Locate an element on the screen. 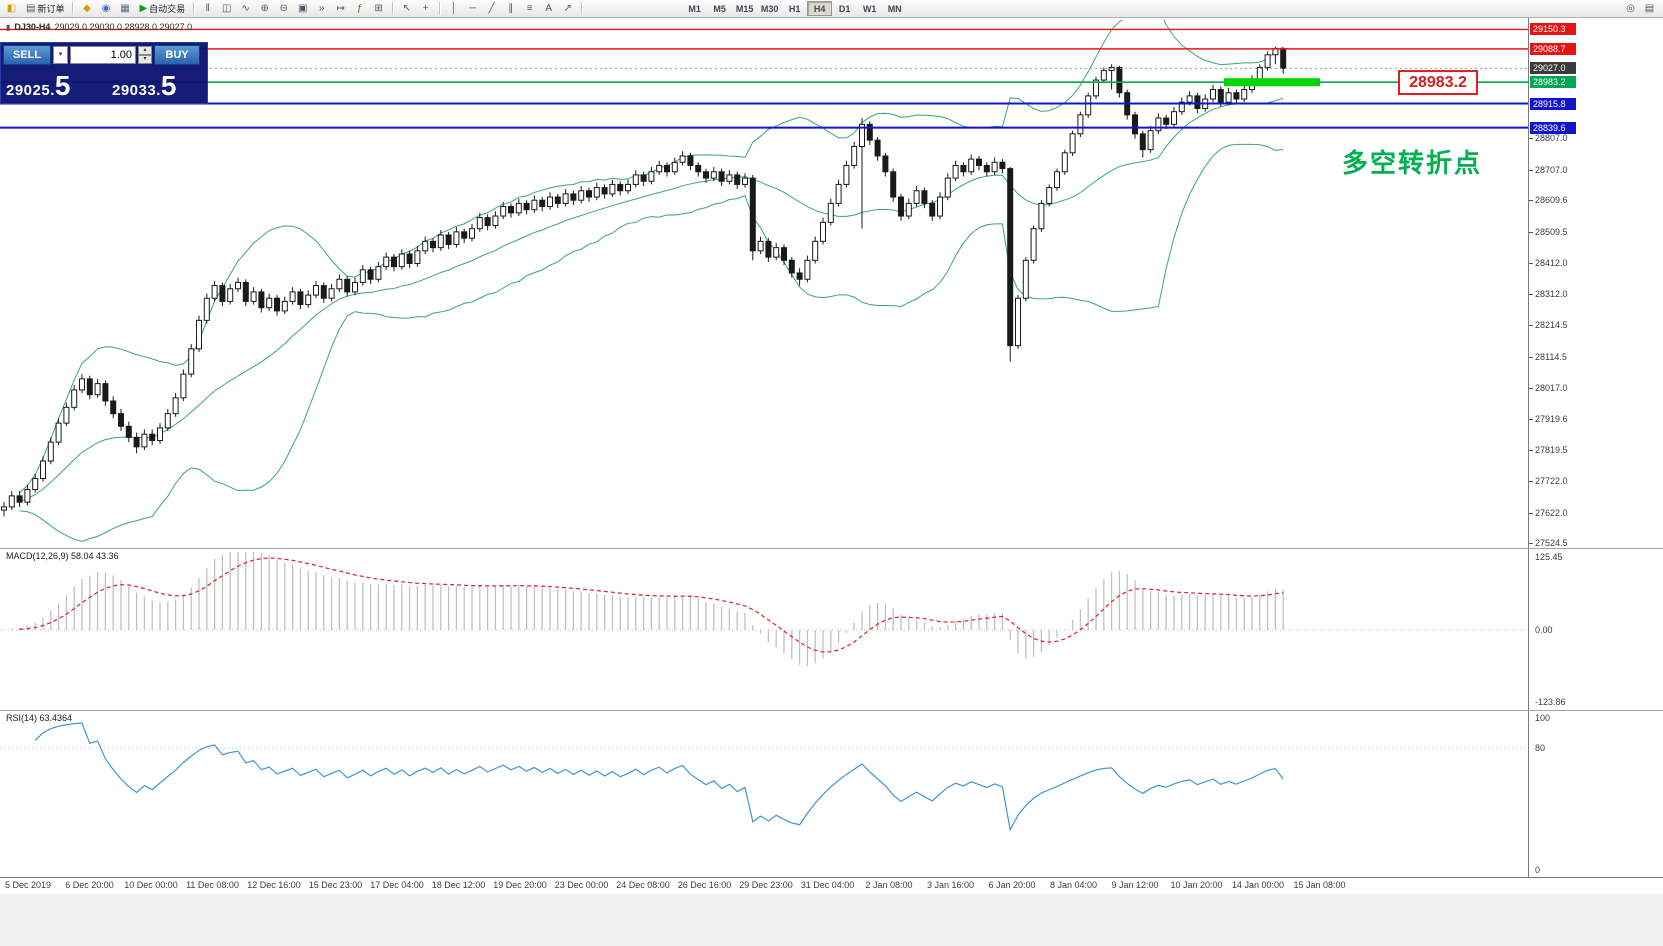  tile-windows-icon: ▣ is located at coordinates (302, 9).